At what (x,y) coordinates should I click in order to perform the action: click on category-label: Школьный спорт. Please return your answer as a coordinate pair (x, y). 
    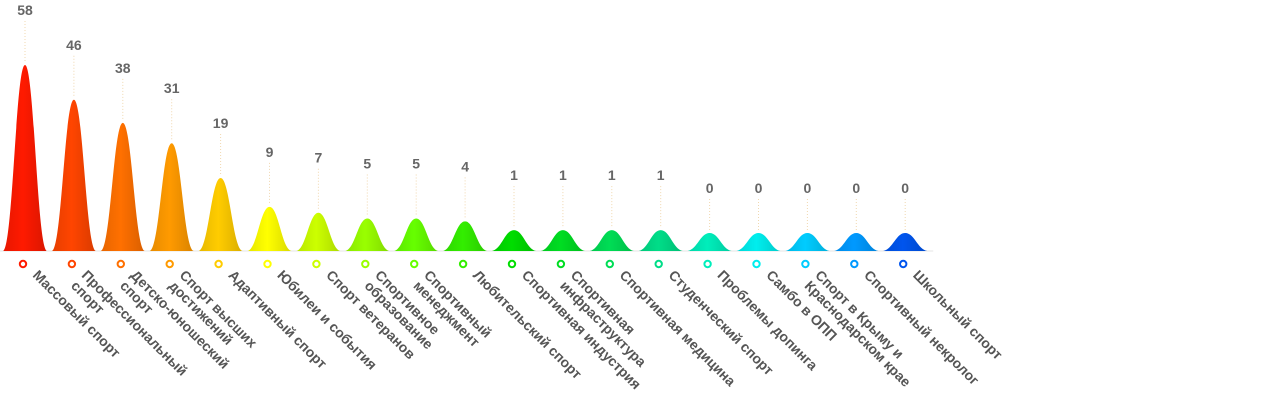
    Looking at the image, I should click on (958, 315).